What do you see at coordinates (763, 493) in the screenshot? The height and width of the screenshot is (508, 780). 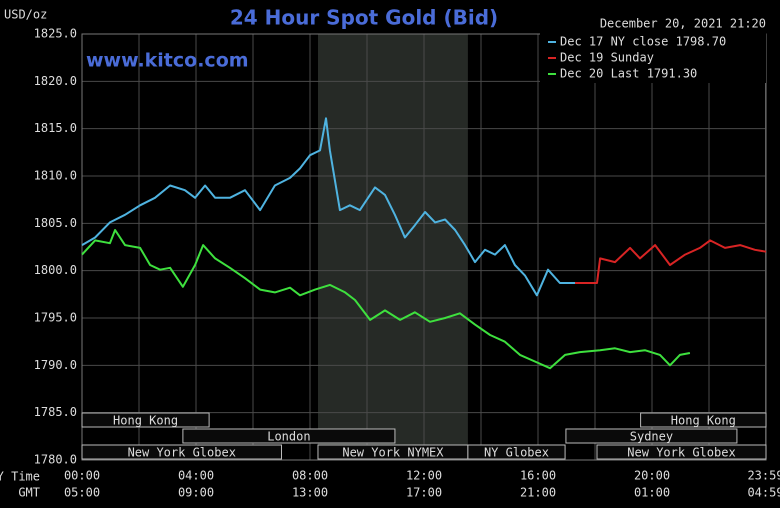 I see `x2-tick-label: 04:59` at bounding box center [763, 493].